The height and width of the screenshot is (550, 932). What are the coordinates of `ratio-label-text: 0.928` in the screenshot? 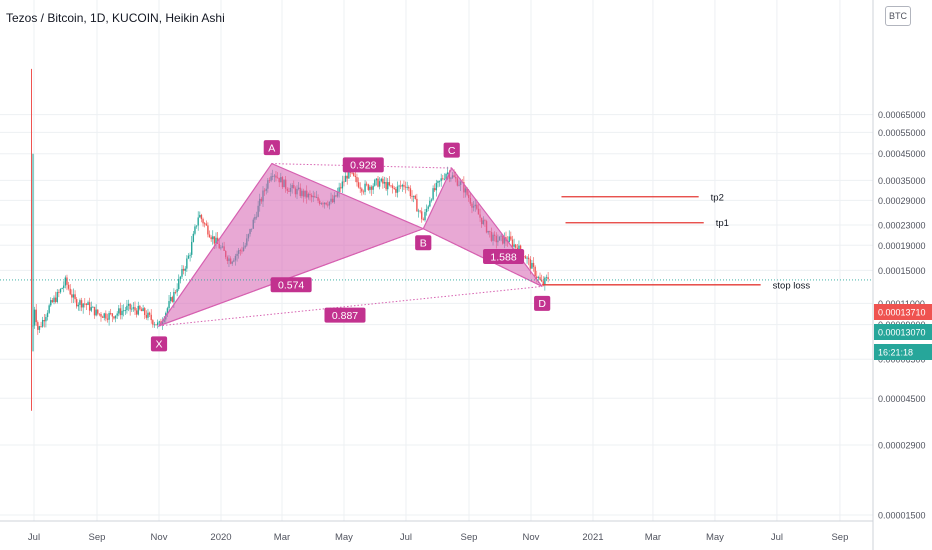 It's located at (363, 166).